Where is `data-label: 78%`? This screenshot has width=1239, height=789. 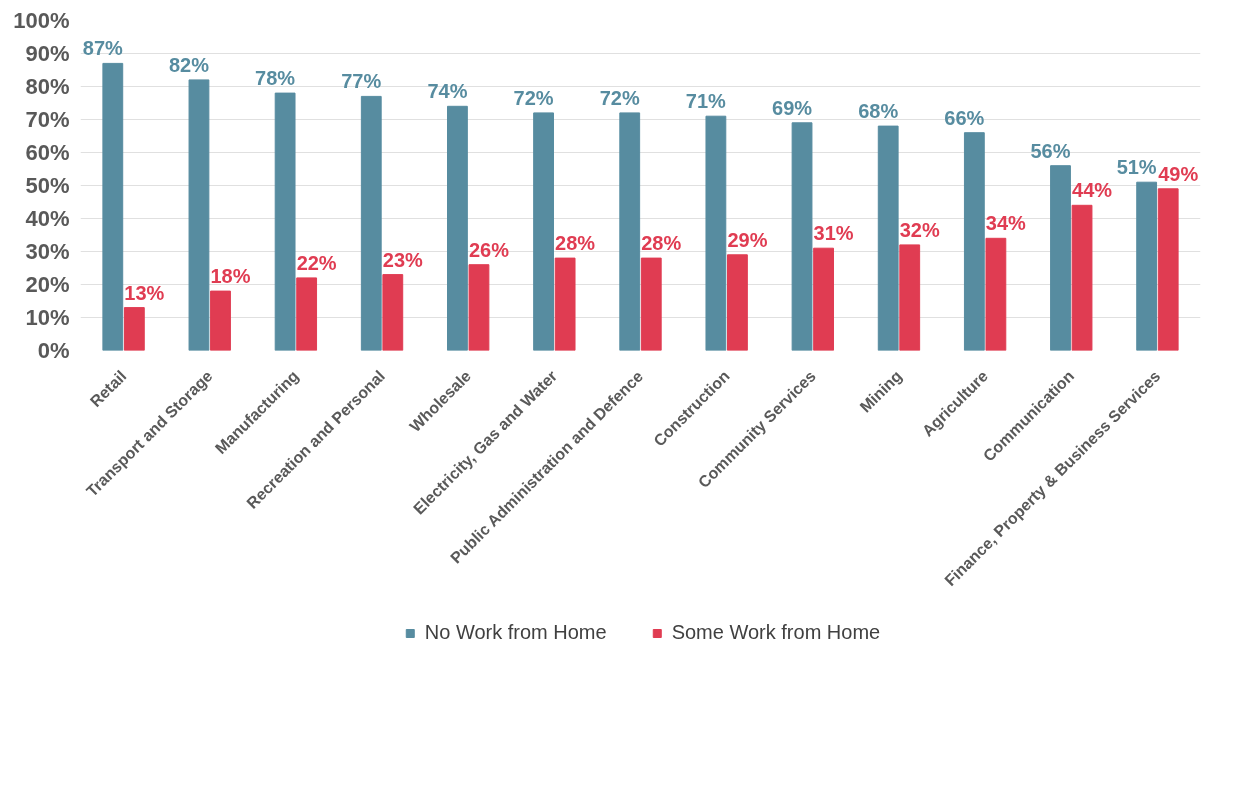 data-label: 78% is located at coordinates (275, 78).